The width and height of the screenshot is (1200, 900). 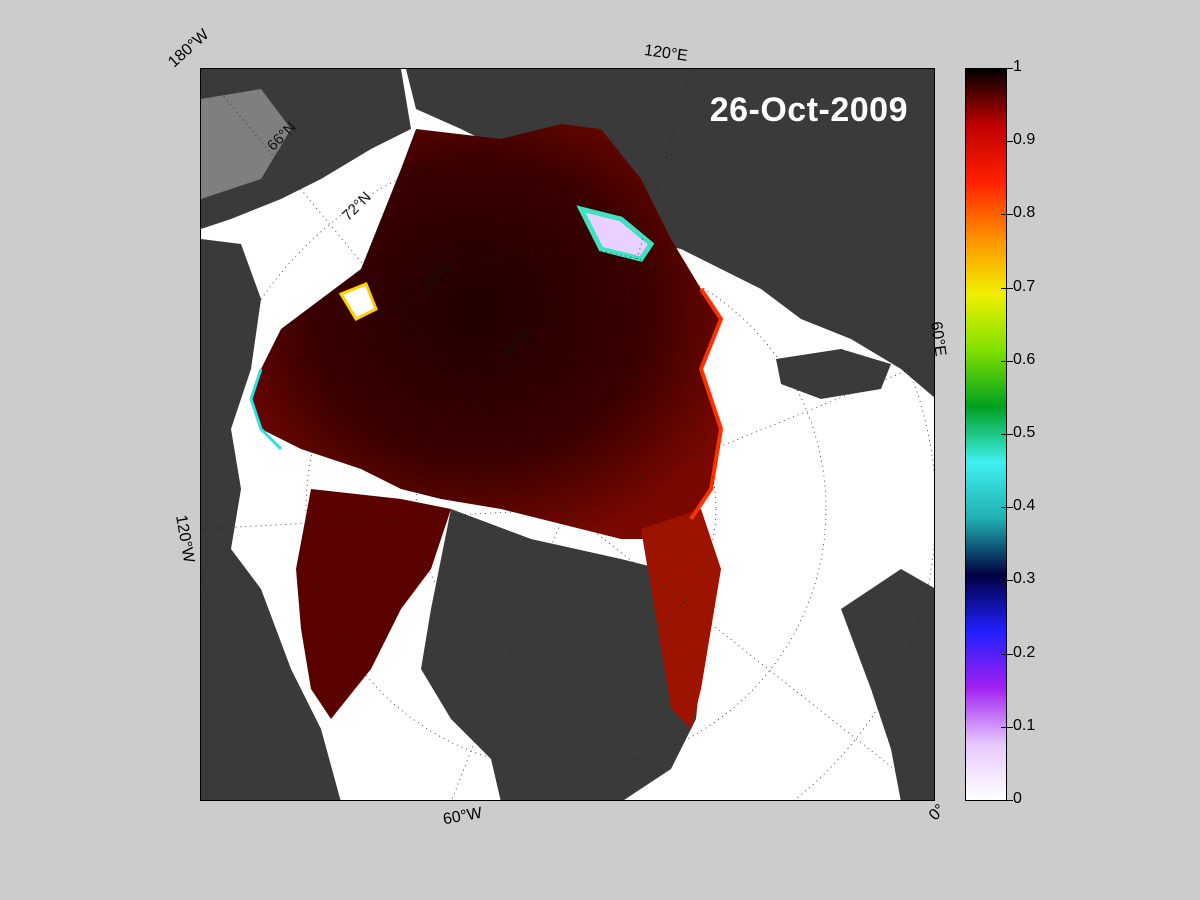 What do you see at coordinates (887, 684) in the screenshot?
I see `land-scandinavia` at bounding box center [887, 684].